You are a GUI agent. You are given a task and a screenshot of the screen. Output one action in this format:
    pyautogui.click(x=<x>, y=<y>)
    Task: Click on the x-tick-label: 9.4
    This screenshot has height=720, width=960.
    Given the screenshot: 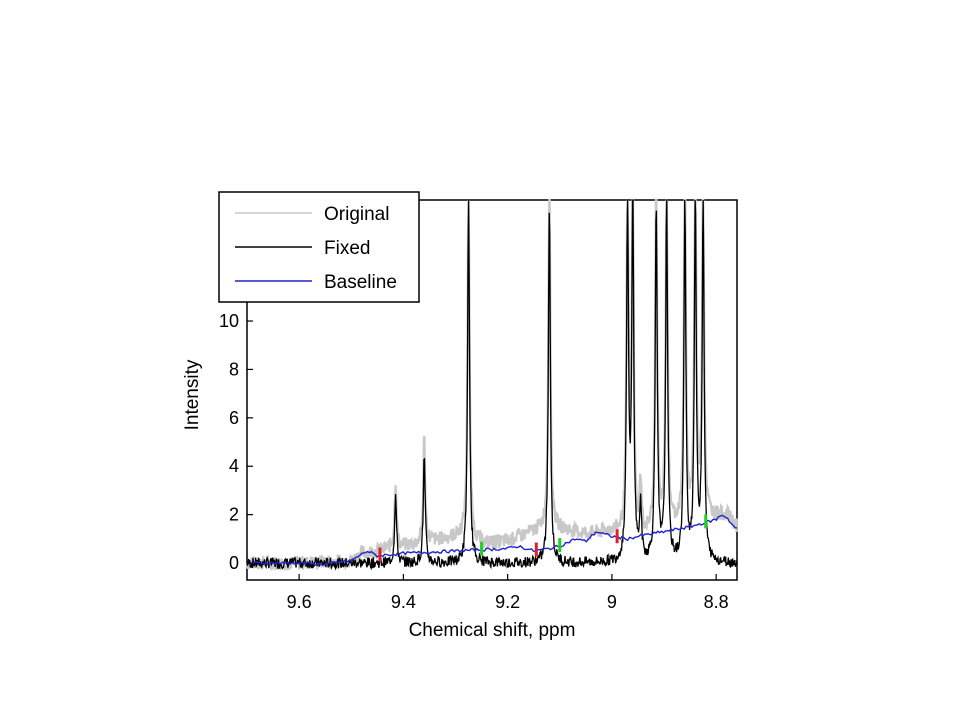 What is the action you would take?
    pyautogui.click(x=403, y=602)
    